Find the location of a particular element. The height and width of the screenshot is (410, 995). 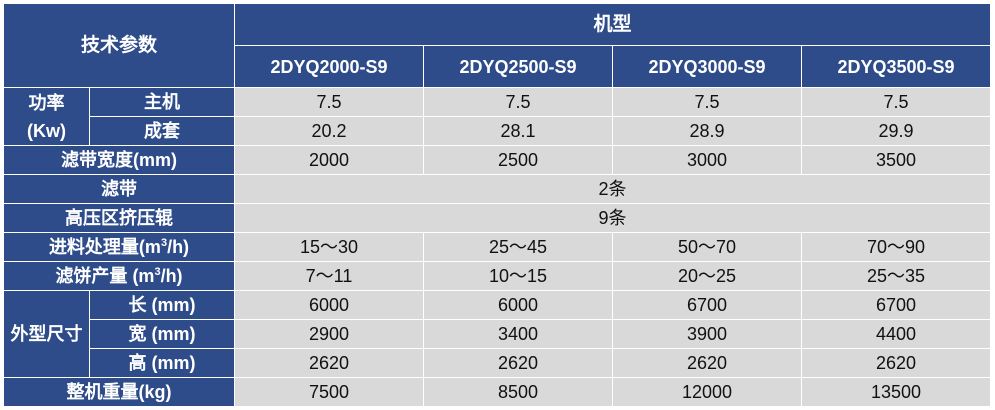

cake-row: 滤饼产量 (m3/h) 7～11 10～15 20～25 25～35 is located at coordinates (497, 276).